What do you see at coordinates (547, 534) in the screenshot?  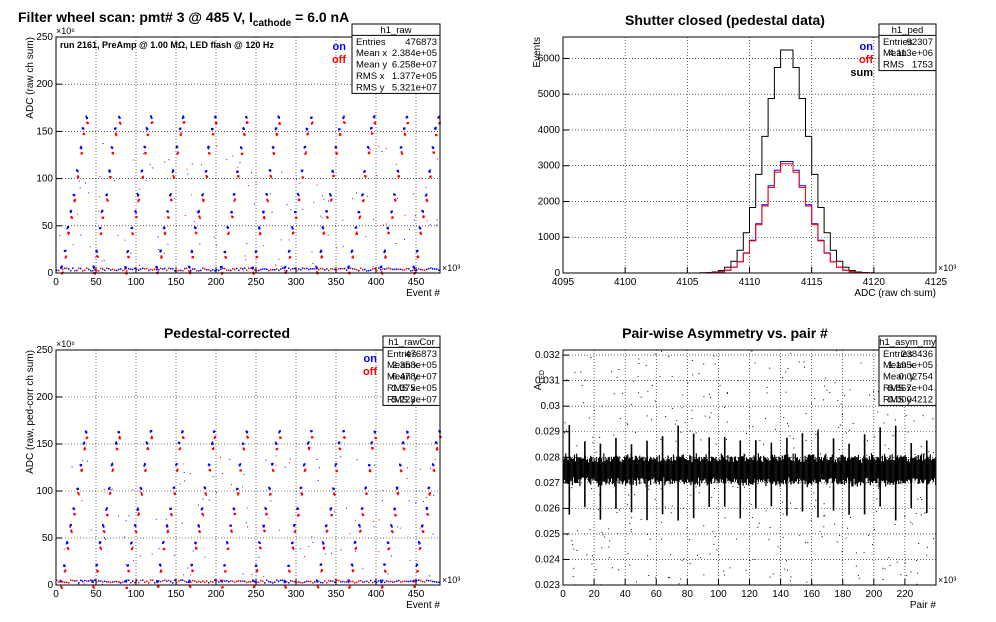 I see `panel-asym-ytick-label: 0.025` at bounding box center [547, 534].